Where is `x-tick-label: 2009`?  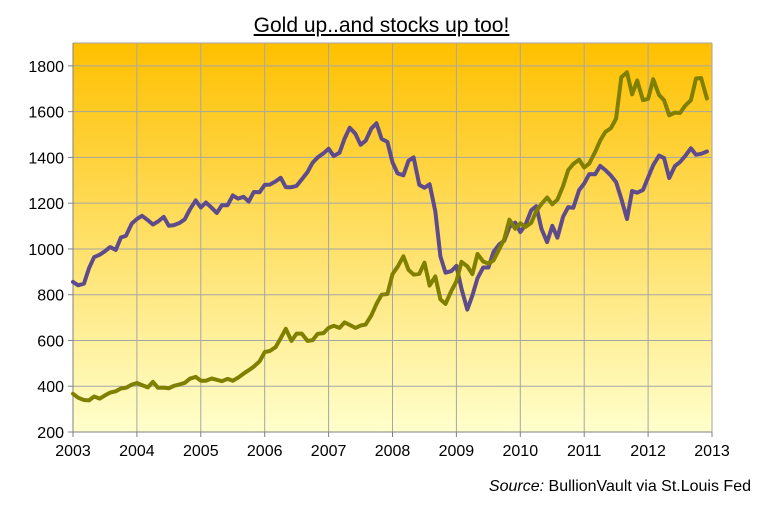 x-tick-label: 2009 is located at coordinates (457, 451).